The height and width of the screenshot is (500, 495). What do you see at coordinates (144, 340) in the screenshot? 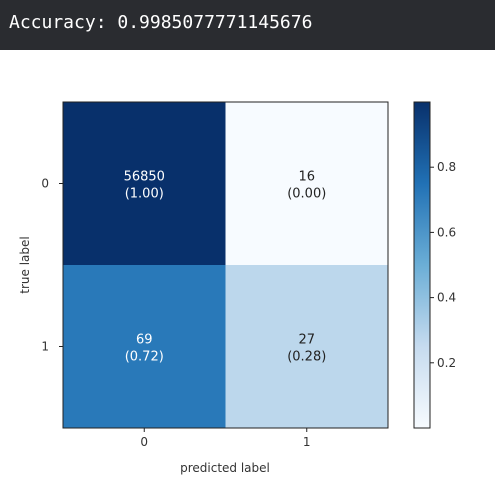
I see `cell-count-label: 69` at bounding box center [144, 340].